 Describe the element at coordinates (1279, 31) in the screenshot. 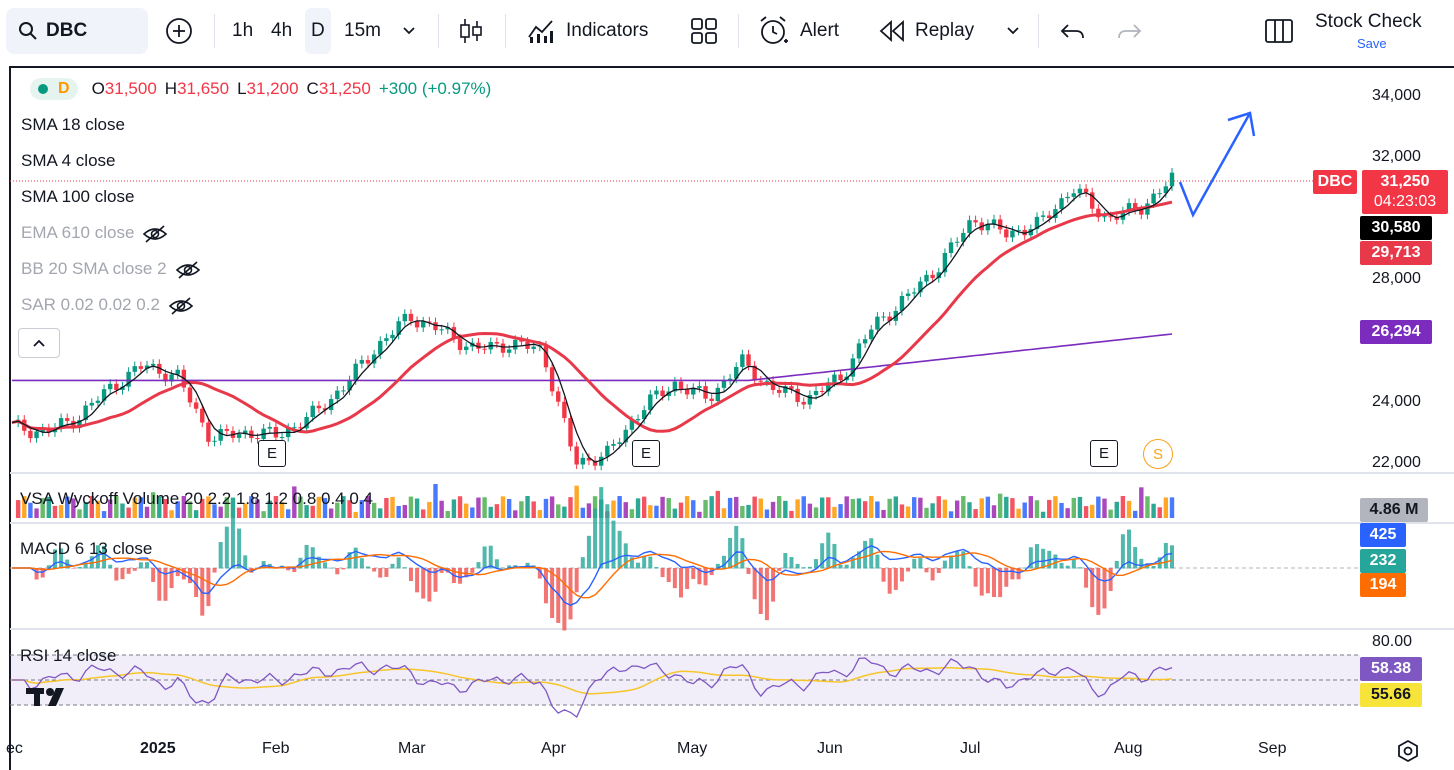

I see `layout-button` at that location.